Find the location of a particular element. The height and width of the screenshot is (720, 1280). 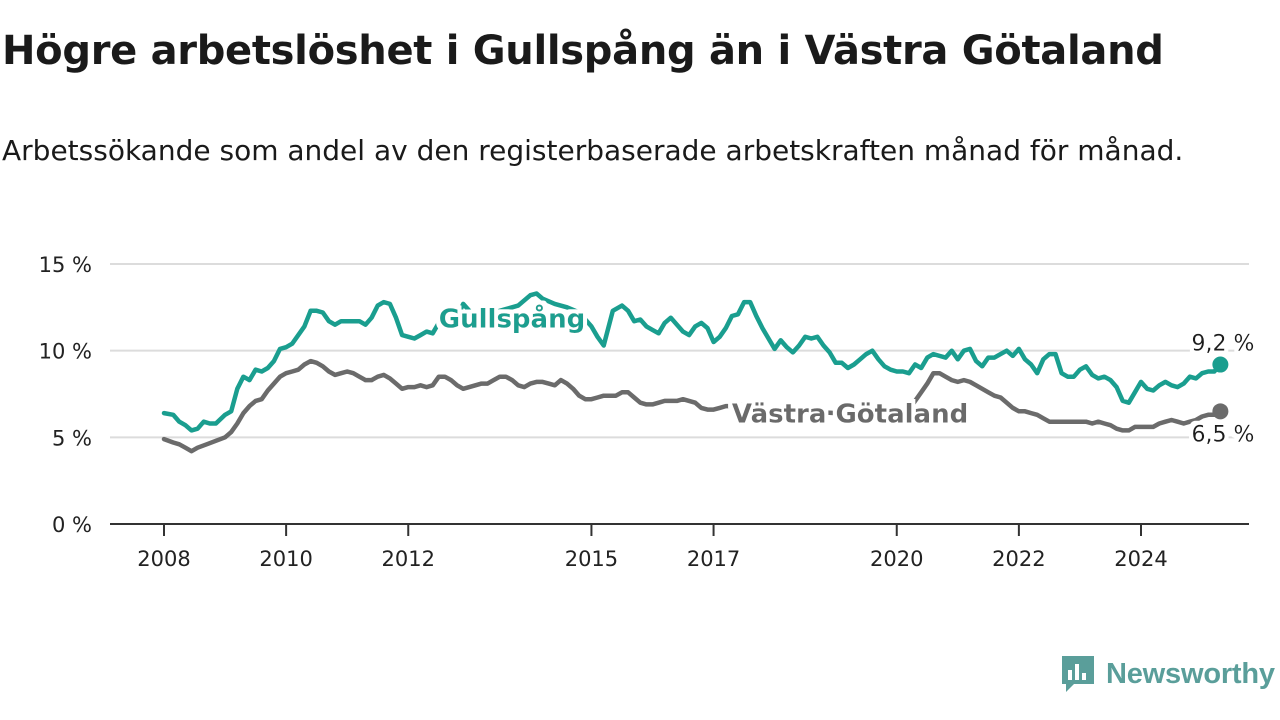

x-tick-label: 2008 is located at coordinates (163, 559).